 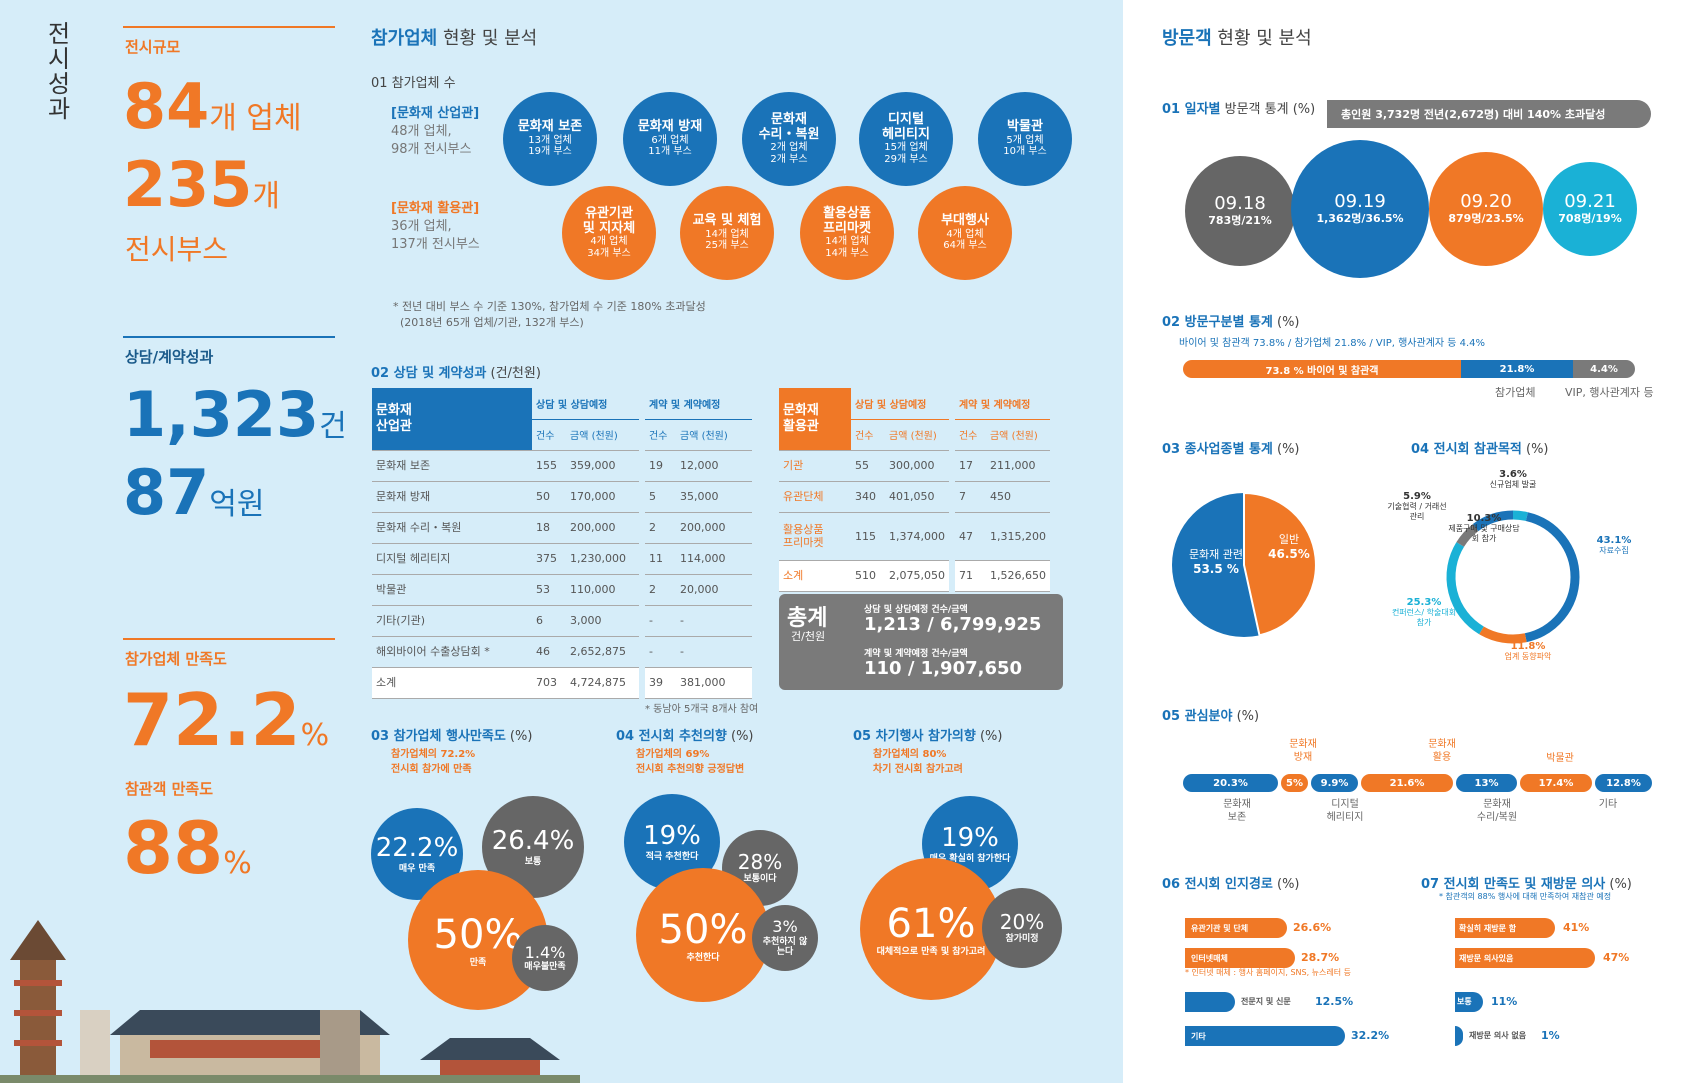 I want to click on interest-segment: 13%, so click(x=1486, y=783).